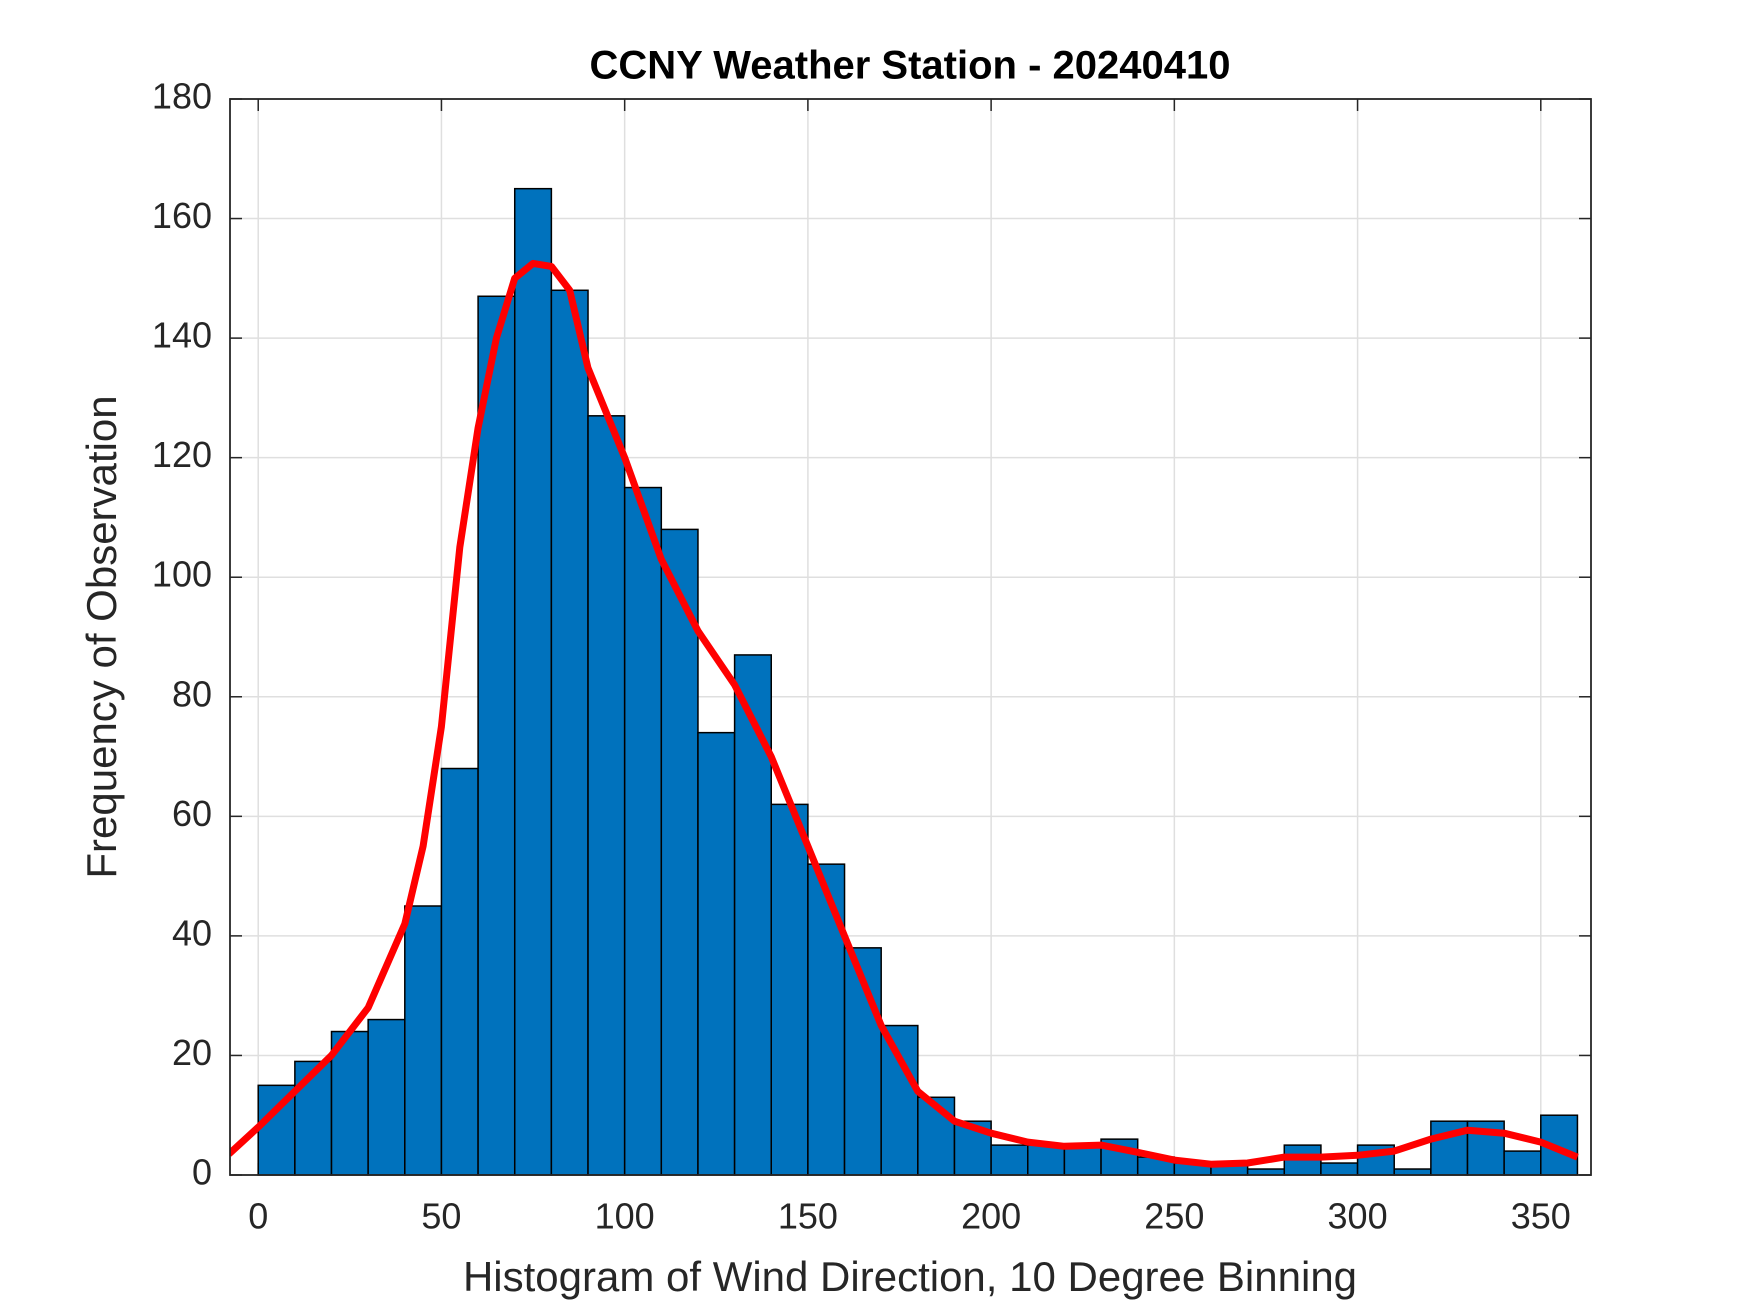  What do you see at coordinates (192, 1052) in the screenshot?
I see `y-tick-label: 20` at bounding box center [192, 1052].